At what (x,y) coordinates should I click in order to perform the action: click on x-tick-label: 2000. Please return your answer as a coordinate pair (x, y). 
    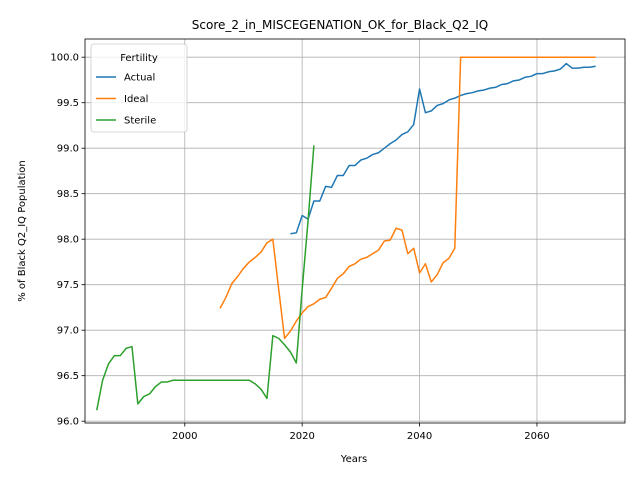
    Looking at the image, I should click on (184, 436).